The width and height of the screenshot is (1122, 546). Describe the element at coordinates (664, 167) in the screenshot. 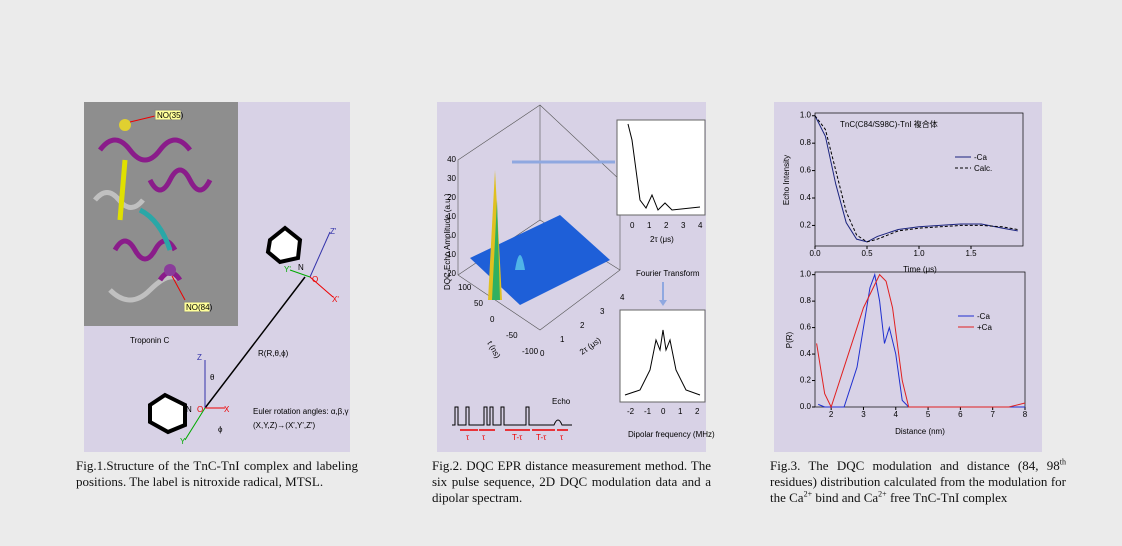

I see `inset-curve` at that location.